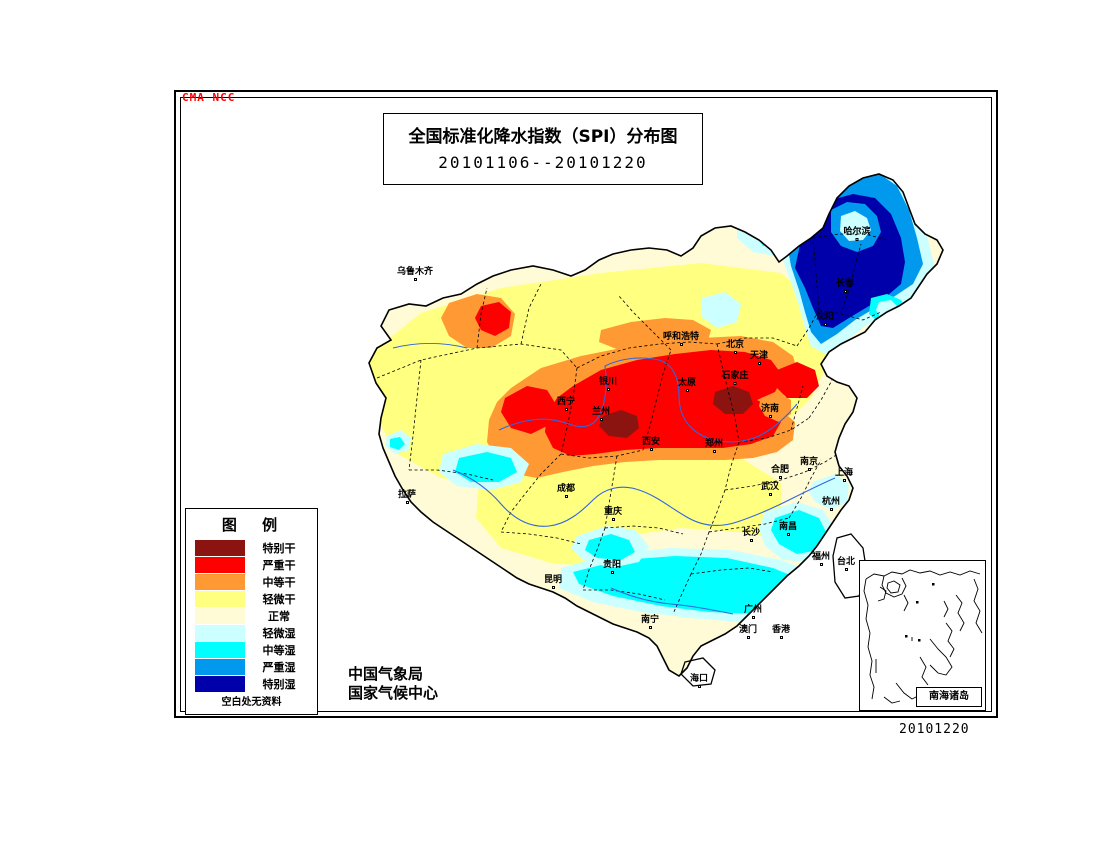 The height and width of the screenshot is (850, 1100). I want to click on city-name: 石家庄, so click(735, 376).